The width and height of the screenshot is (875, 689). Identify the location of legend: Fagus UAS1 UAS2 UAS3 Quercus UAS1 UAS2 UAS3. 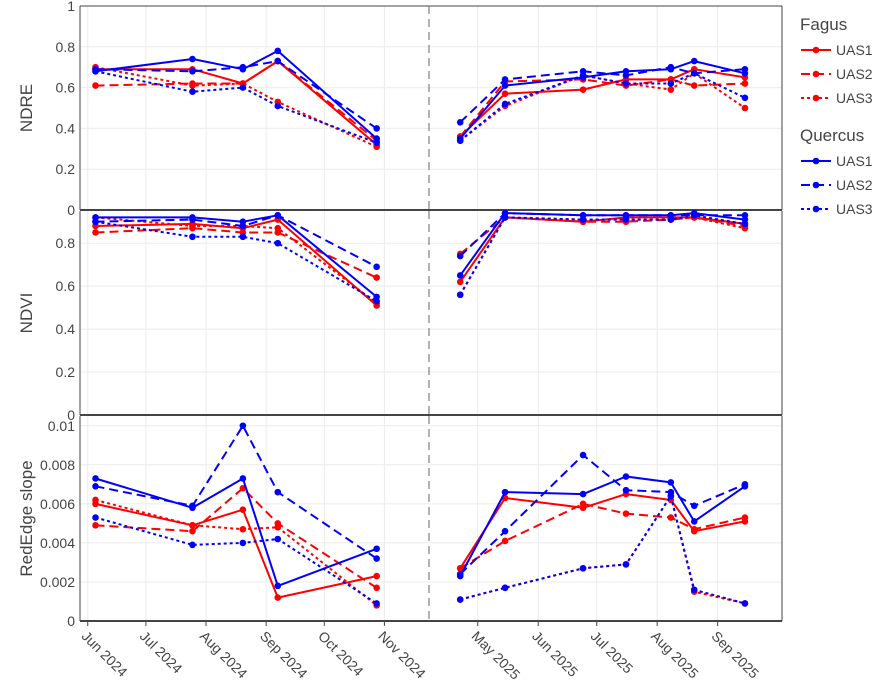
(836, 116).